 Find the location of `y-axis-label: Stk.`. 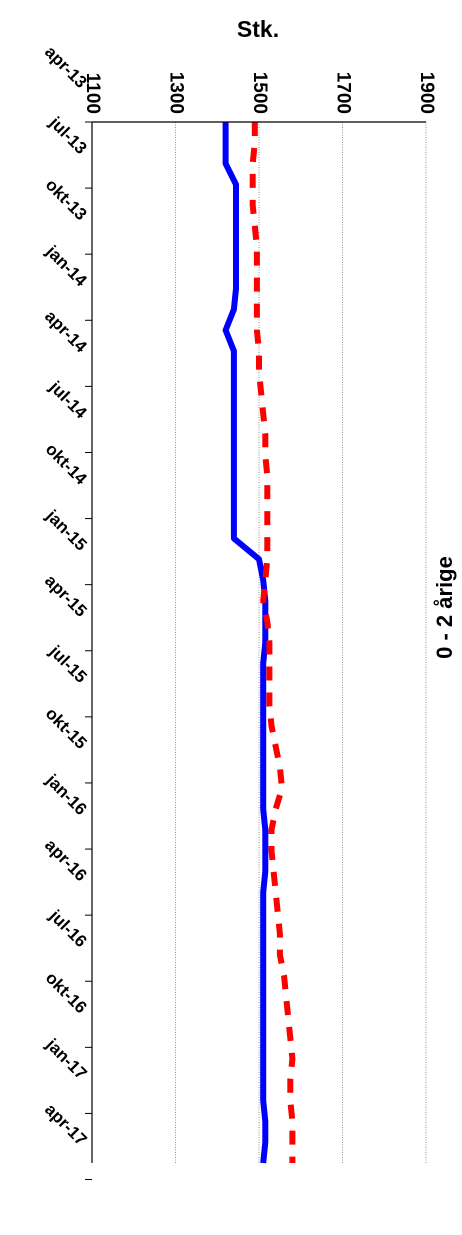

y-axis-label: Stk. is located at coordinates (258, 29).